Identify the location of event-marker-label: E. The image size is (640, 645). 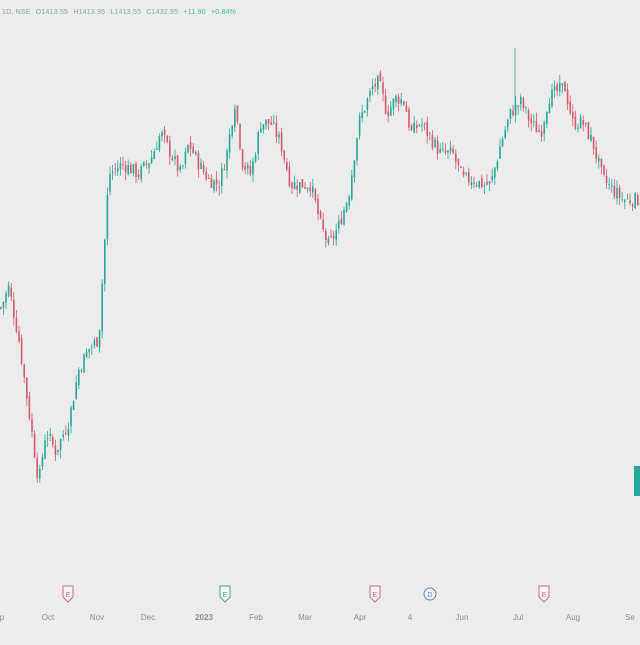
(68, 595).